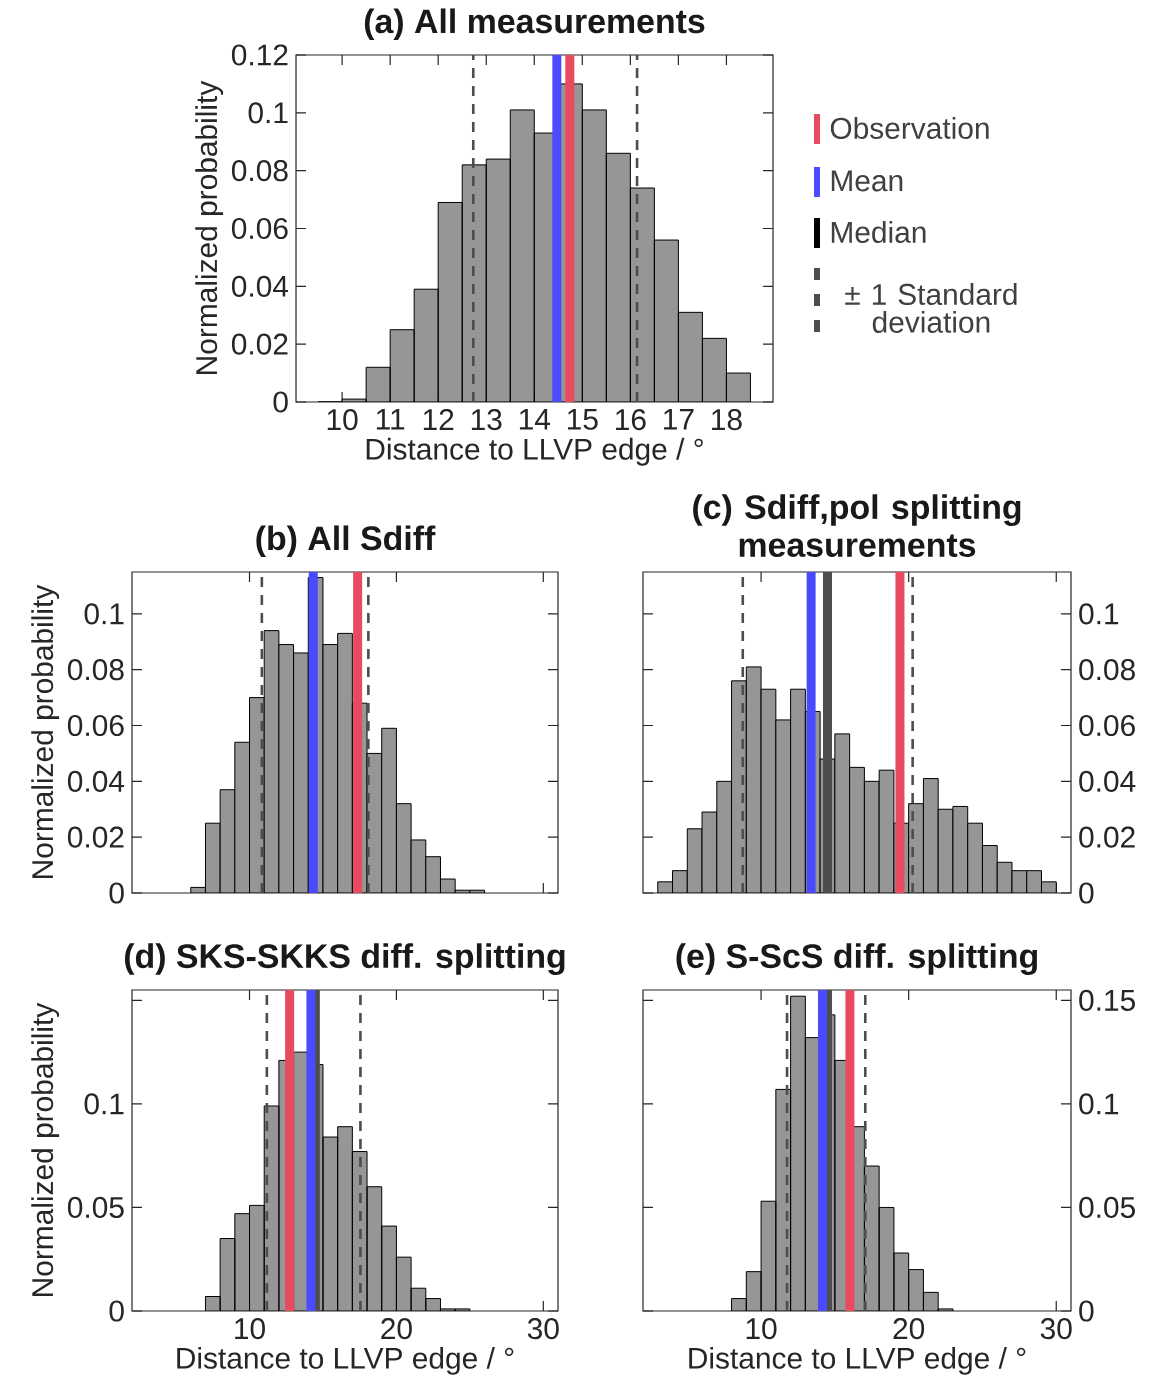  I want to click on x-tick-label: 17, so click(679, 419).